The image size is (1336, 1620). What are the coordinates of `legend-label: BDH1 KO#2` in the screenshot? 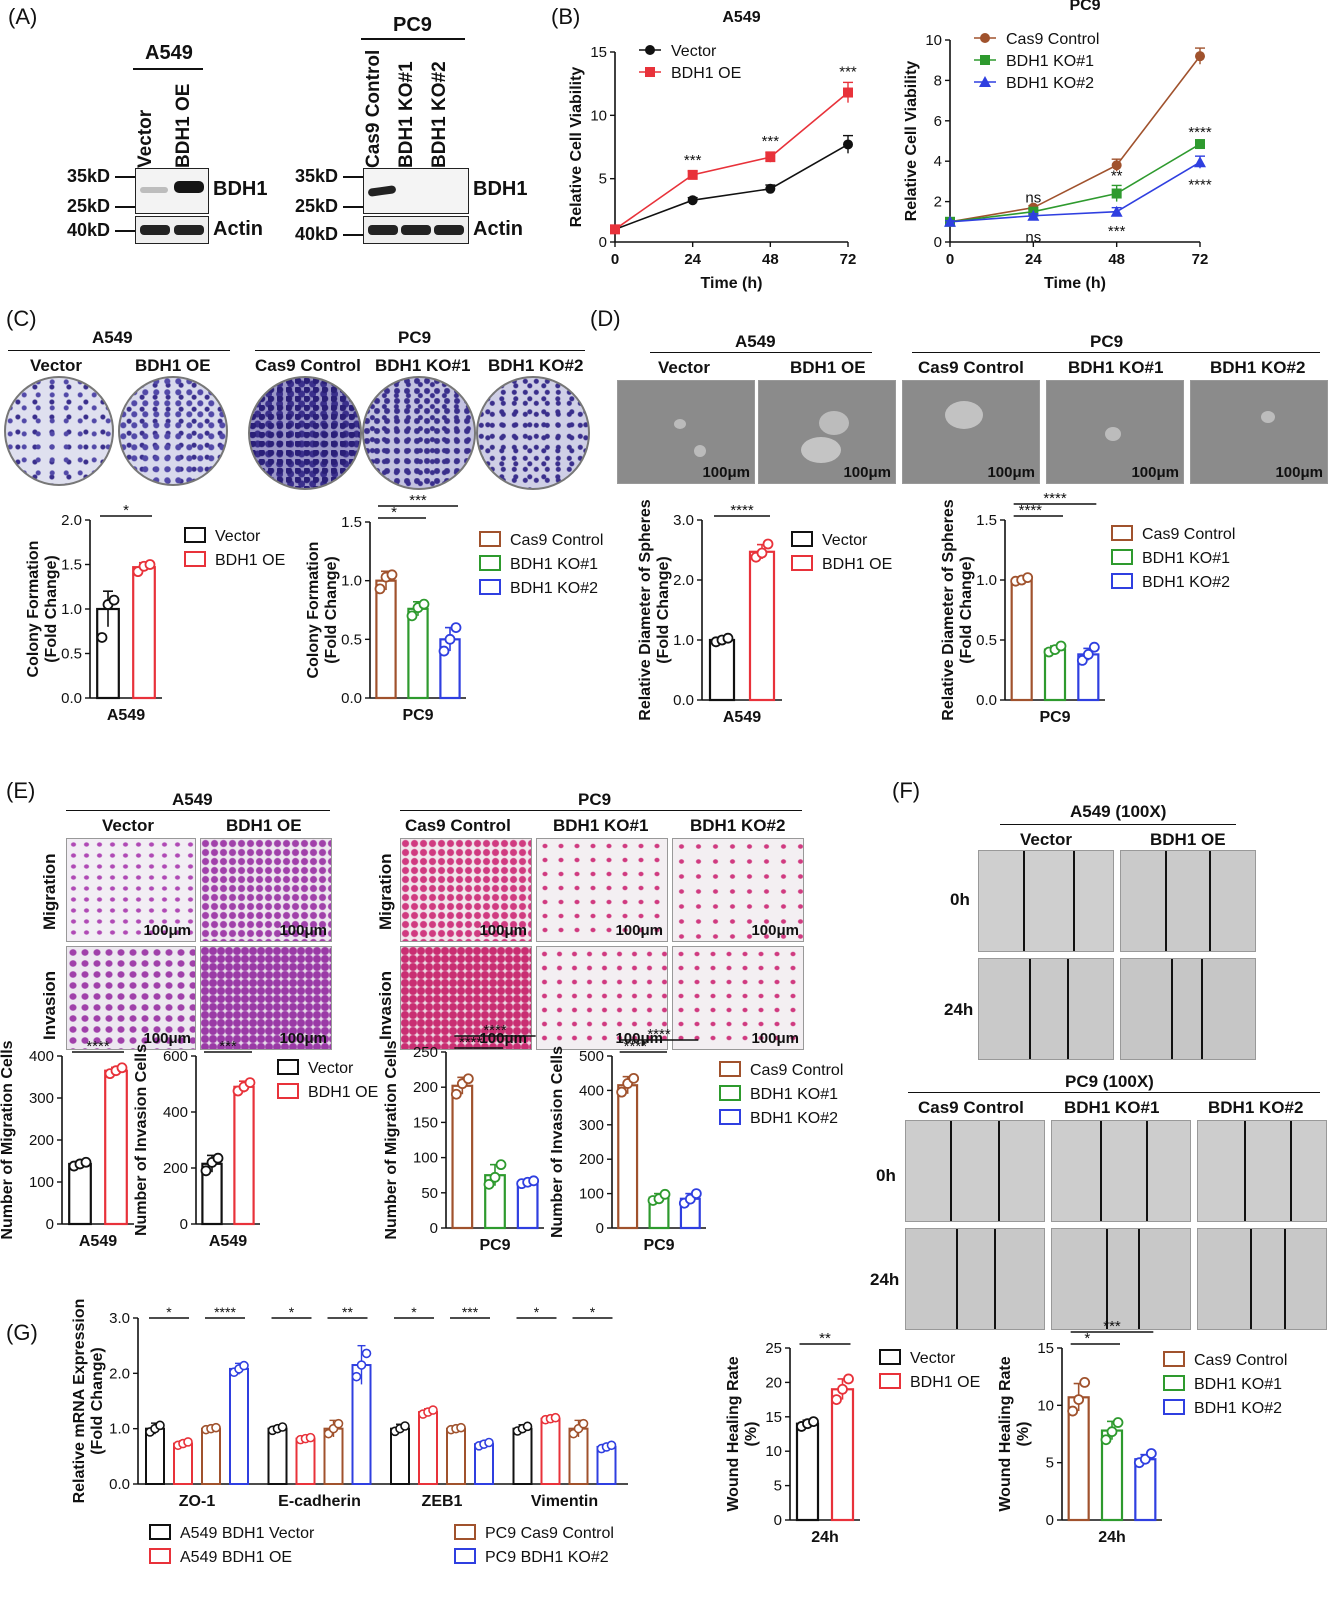 It's located at (794, 1118).